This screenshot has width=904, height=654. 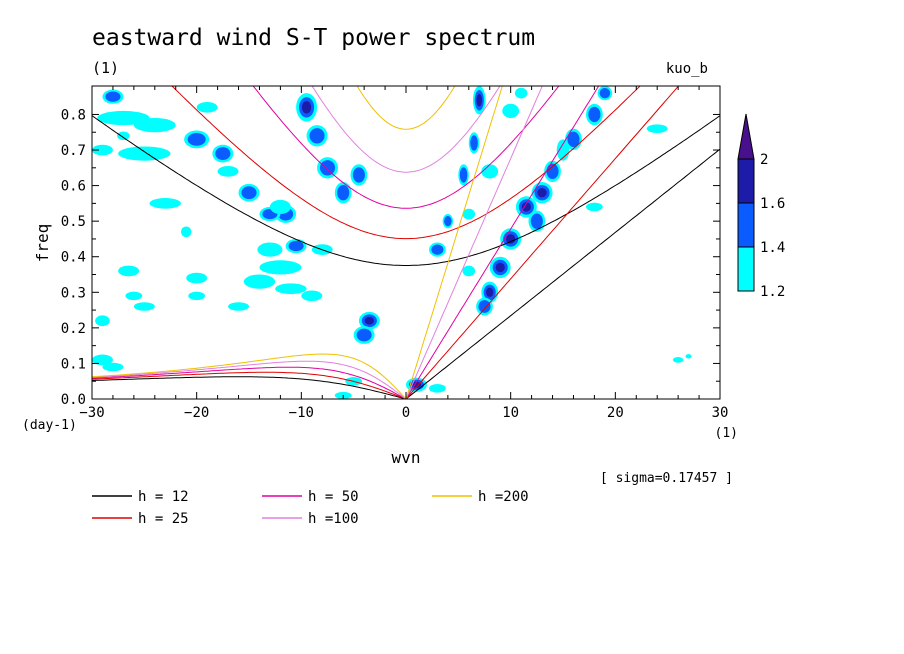 What do you see at coordinates (73, 151) in the screenshot?
I see `y-tick-label: 0.7` at bounding box center [73, 151].